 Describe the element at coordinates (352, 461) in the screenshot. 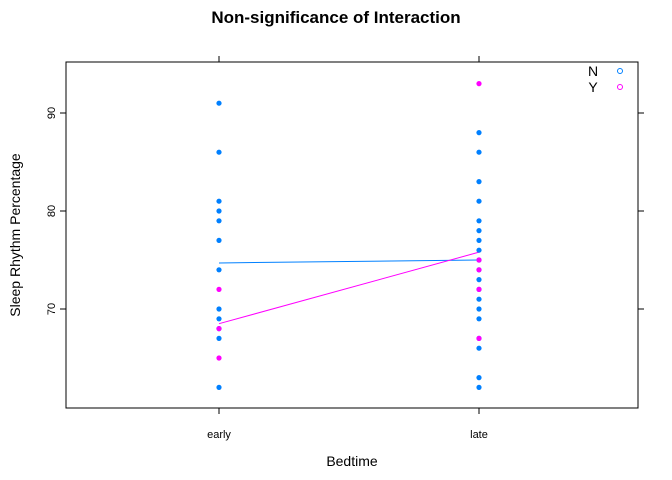

I see `x-axis-label: Bedtime` at that location.